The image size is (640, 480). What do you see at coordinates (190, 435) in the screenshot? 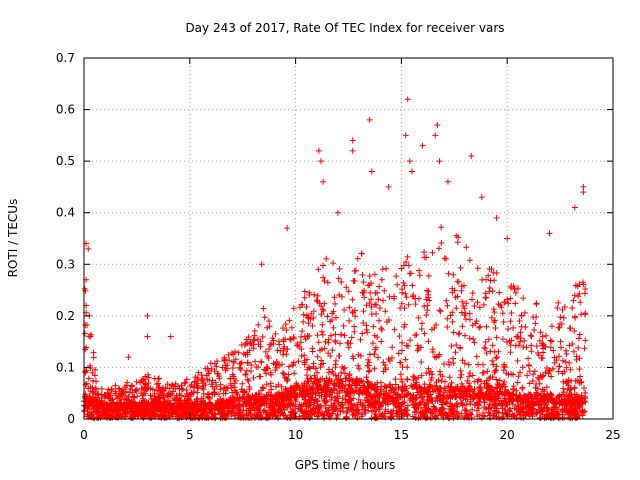
I see `x-tick-label: 5` at bounding box center [190, 435].